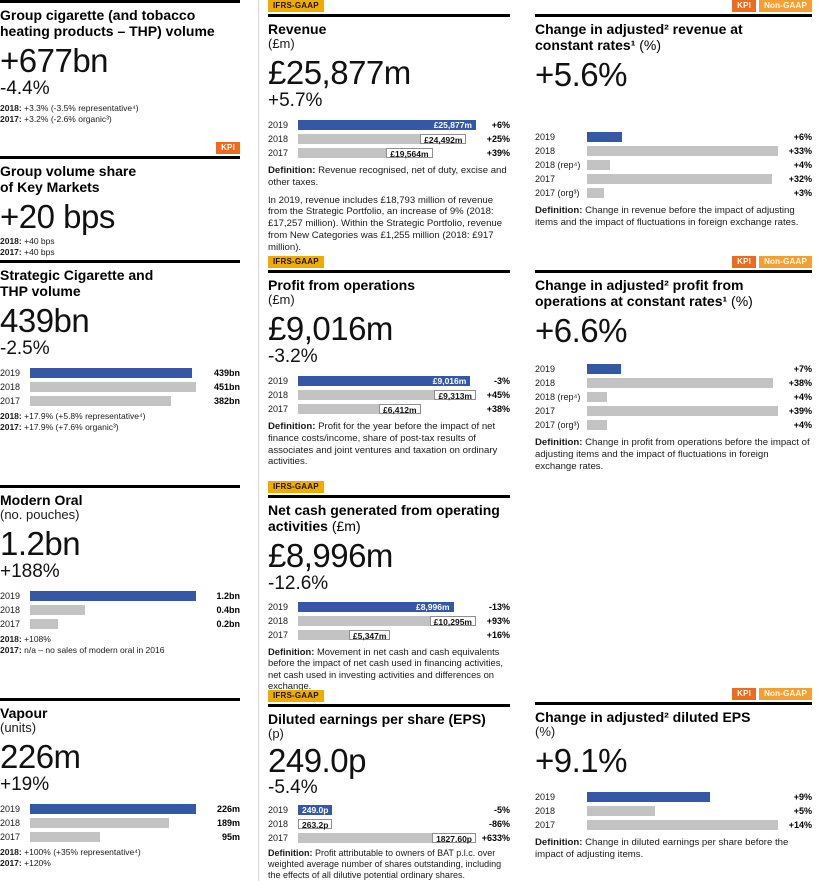 This screenshot has width=820, height=881. Describe the element at coordinates (389, 620) in the screenshot. I see `chart-row: 2018 £10,295m +93%` at that location.